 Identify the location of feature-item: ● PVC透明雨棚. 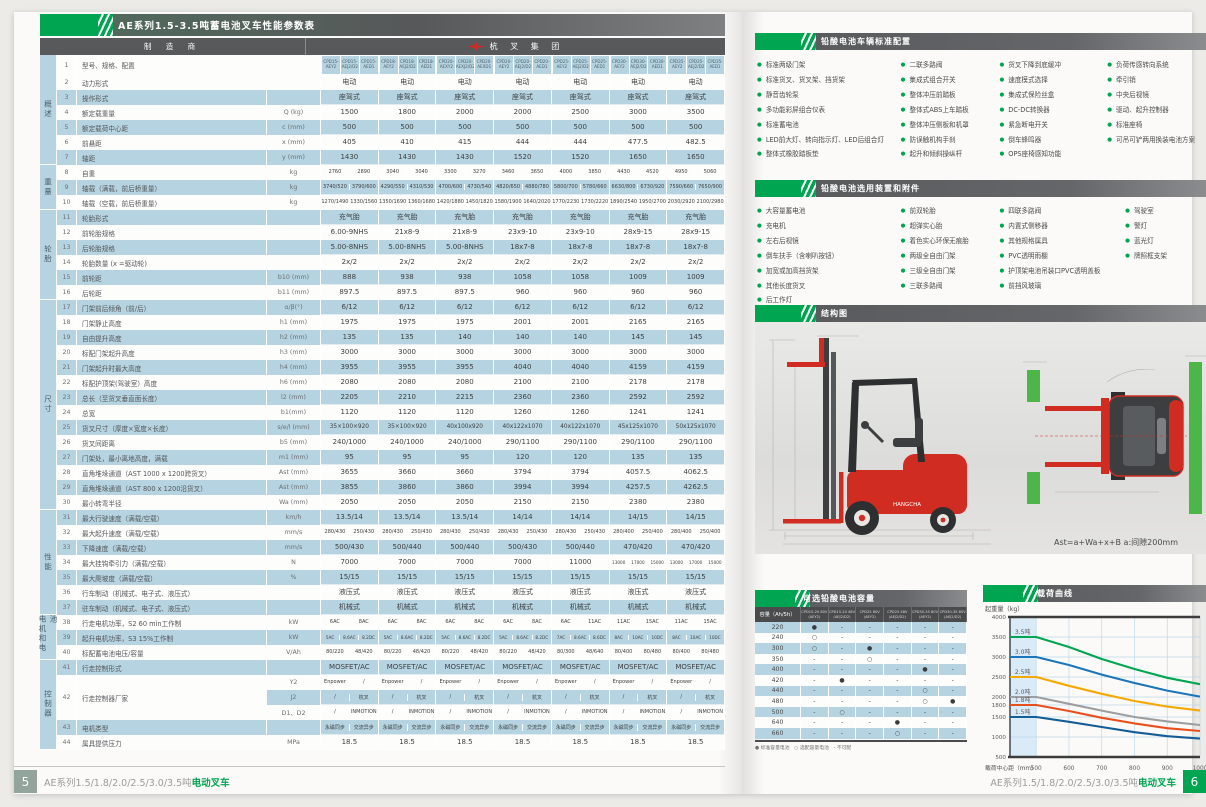
(1062, 256).